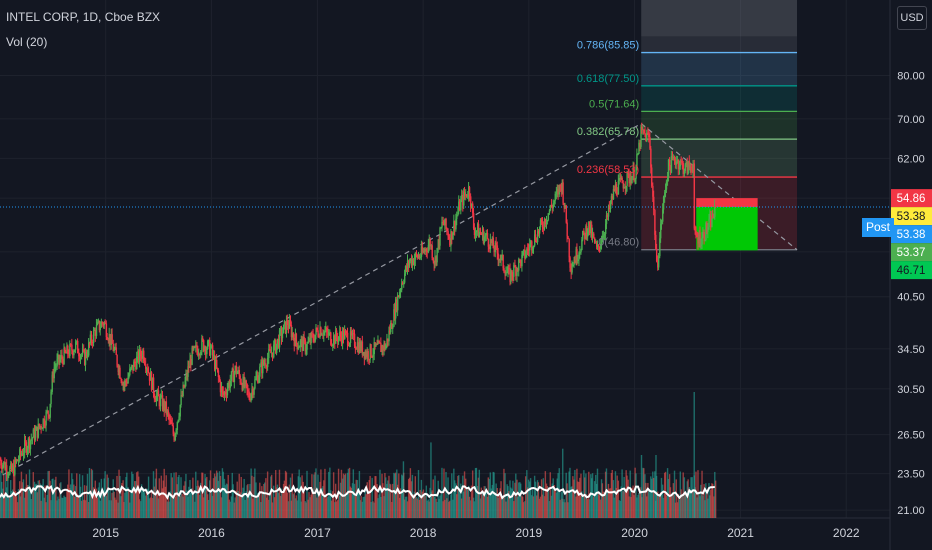 The width and height of the screenshot is (932, 550). I want to click on time-tick-label: 2018, so click(423, 533).